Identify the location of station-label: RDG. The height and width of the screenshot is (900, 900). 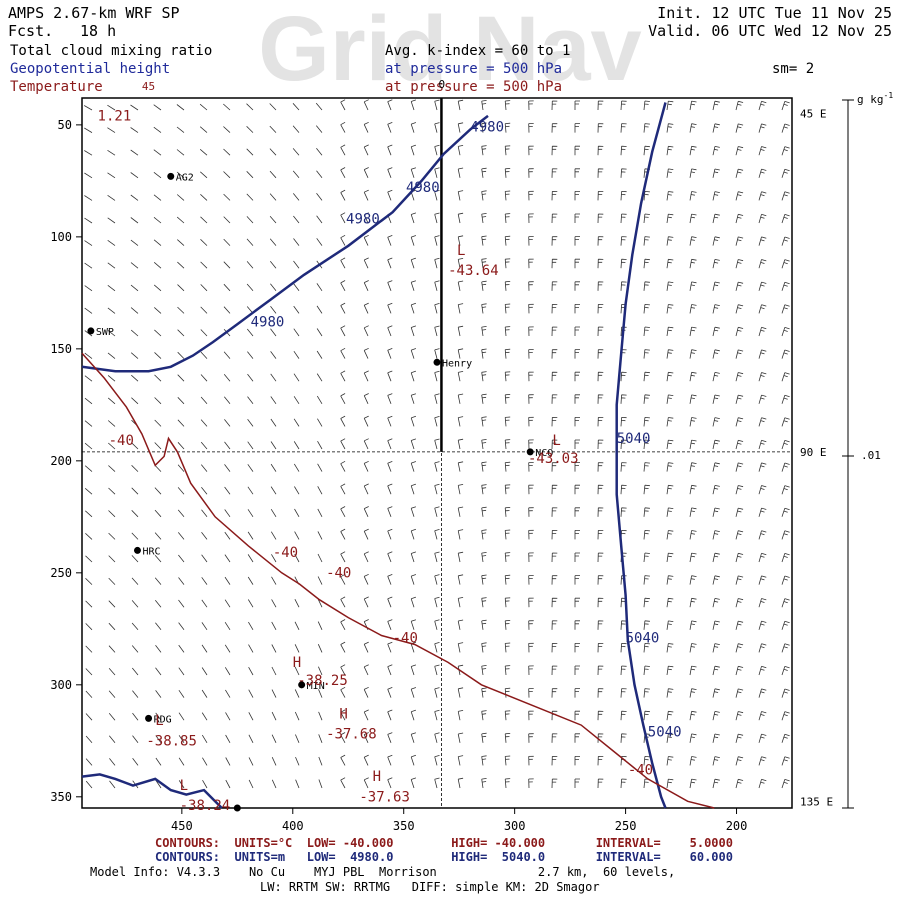
(163, 719).